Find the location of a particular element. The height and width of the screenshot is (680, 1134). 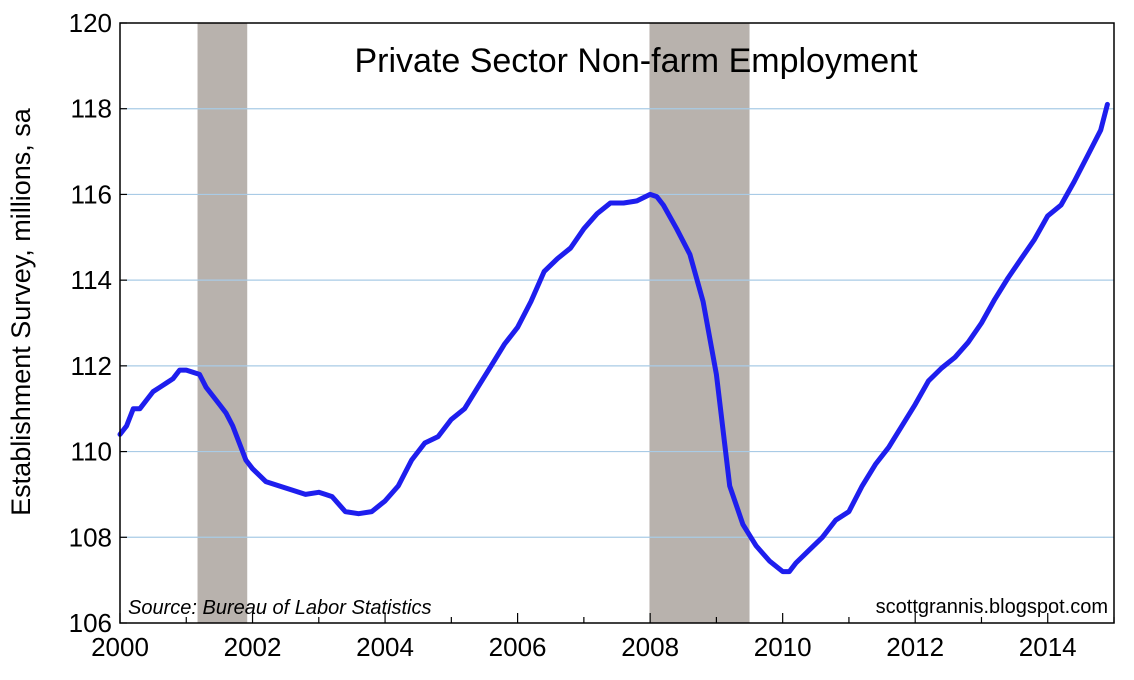

y-tick-label-106: 106 is located at coordinates (90, 623).